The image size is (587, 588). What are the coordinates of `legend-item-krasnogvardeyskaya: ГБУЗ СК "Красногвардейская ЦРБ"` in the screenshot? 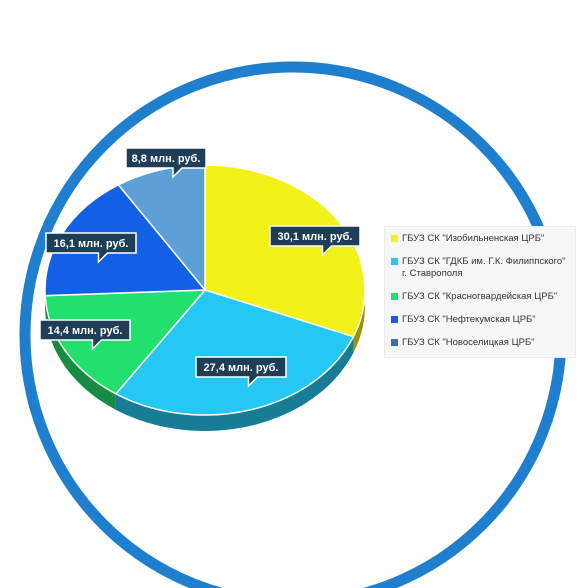 It's located at (480, 297).